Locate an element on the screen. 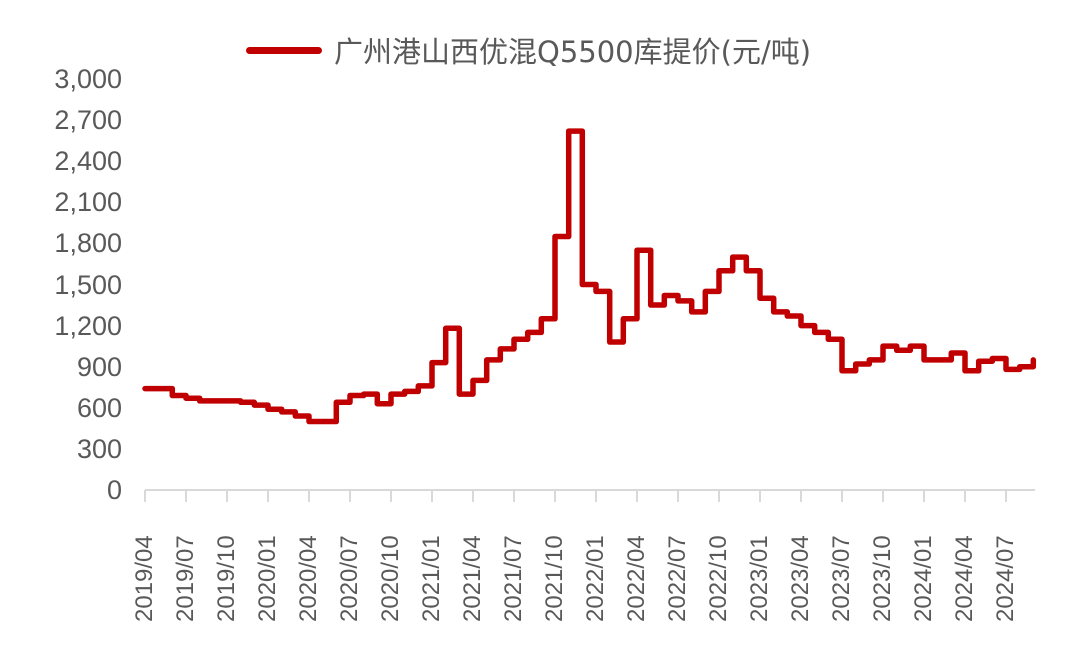 The height and width of the screenshot is (650, 1080). x-tick-label: 2023/04 is located at coordinates (800, 578).